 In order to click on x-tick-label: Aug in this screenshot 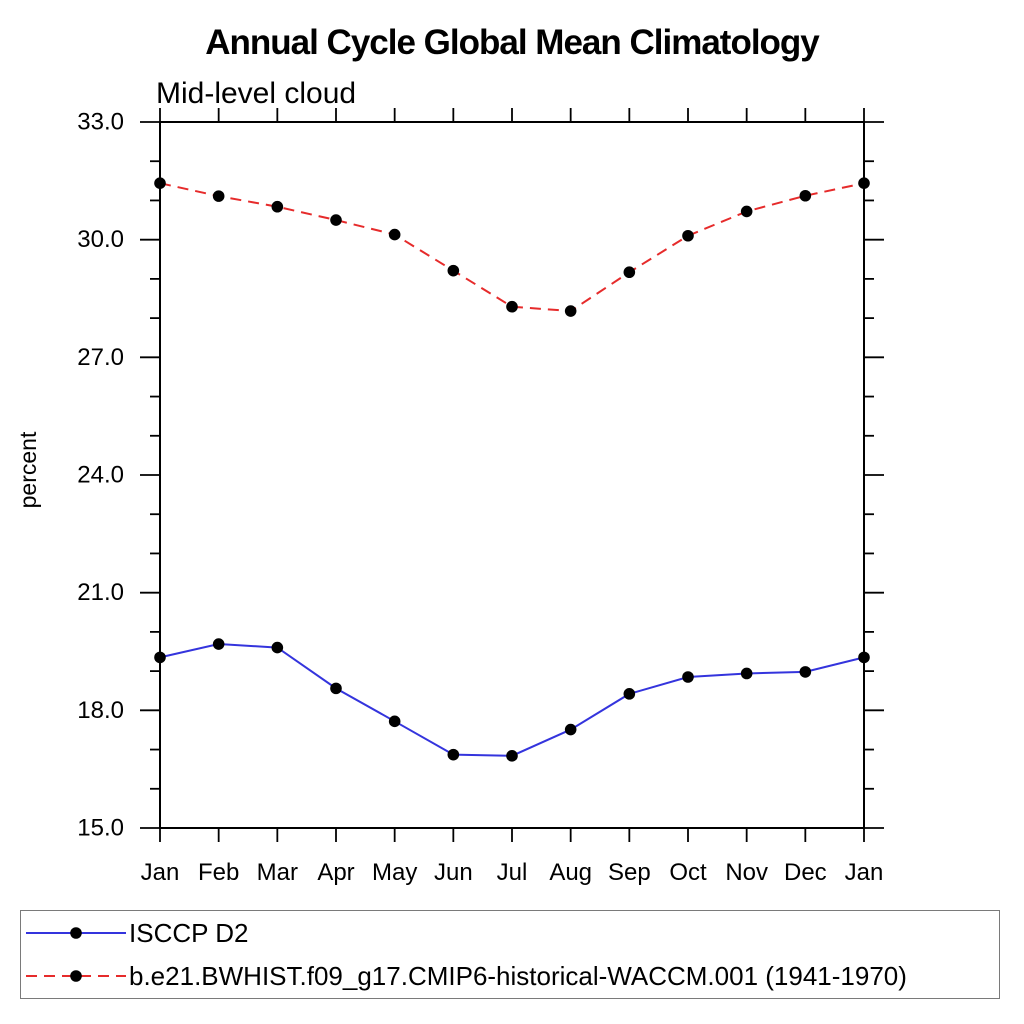, I will do `click(570, 872)`.